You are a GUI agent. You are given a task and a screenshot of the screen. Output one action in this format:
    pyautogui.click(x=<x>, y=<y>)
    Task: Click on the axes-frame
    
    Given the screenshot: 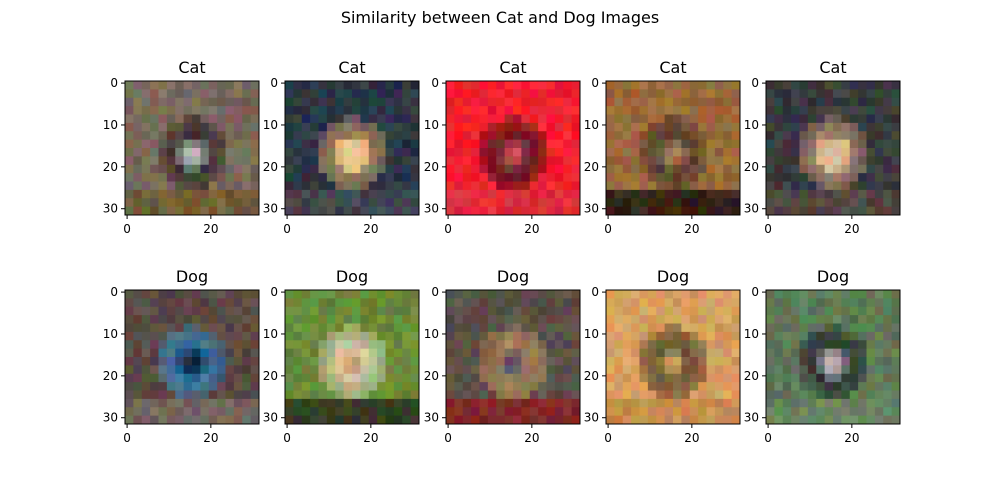 What is the action you would take?
    pyautogui.click(x=673, y=357)
    